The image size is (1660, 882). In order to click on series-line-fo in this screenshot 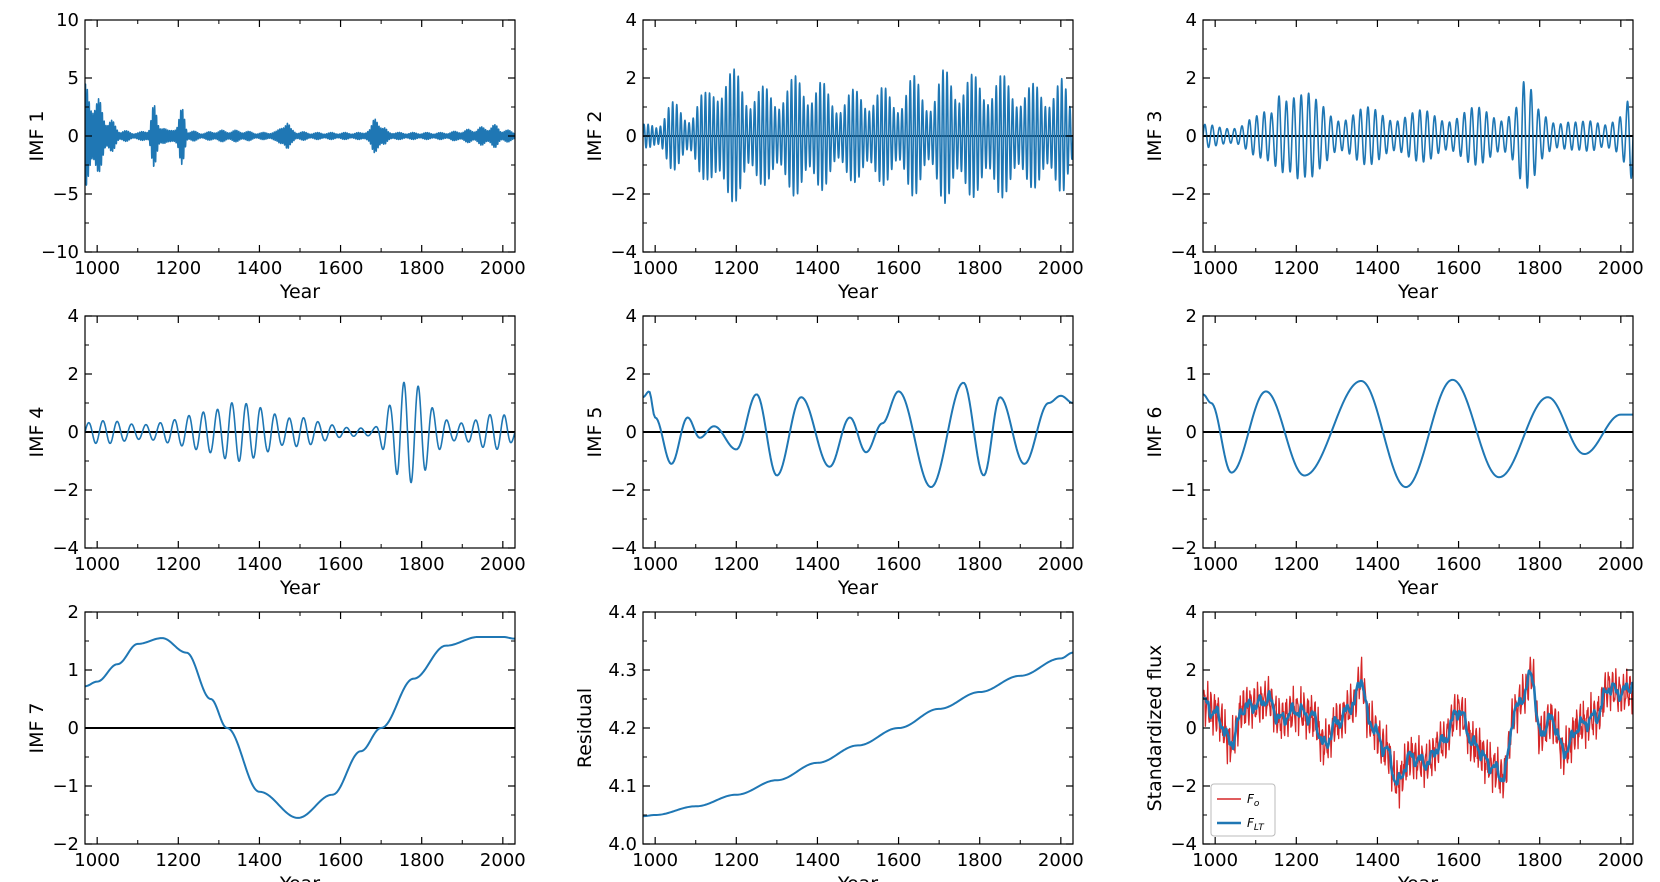, I will do `click(1418, 732)`.